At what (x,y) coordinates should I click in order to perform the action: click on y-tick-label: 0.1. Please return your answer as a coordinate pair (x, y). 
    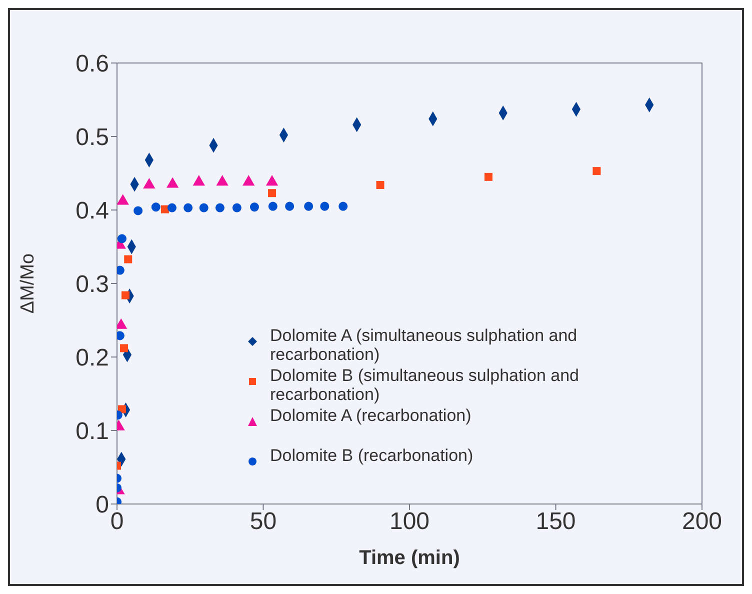
    Looking at the image, I should click on (92, 432).